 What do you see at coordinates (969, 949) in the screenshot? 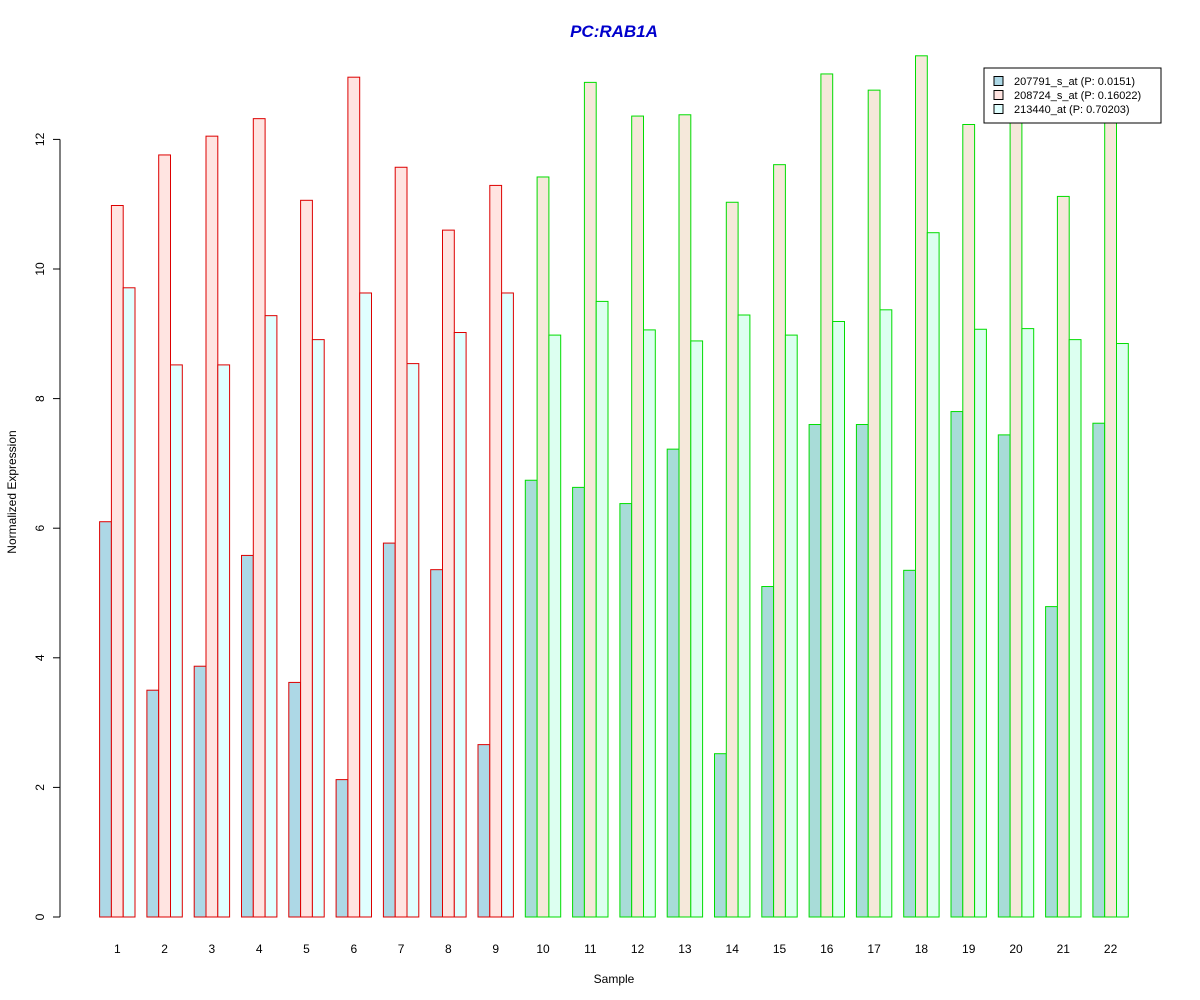
I see `x-tick-label: 19` at bounding box center [969, 949].